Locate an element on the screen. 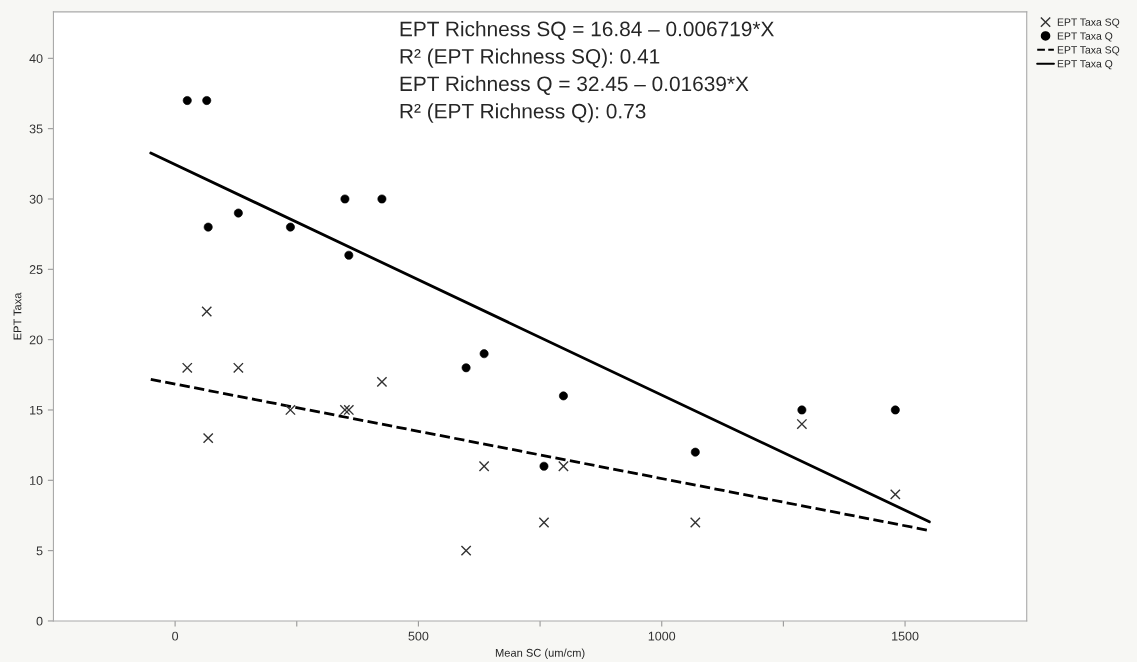 The width and height of the screenshot is (1137, 662). y-tick-label: 40 is located at coordinates (36, 58).